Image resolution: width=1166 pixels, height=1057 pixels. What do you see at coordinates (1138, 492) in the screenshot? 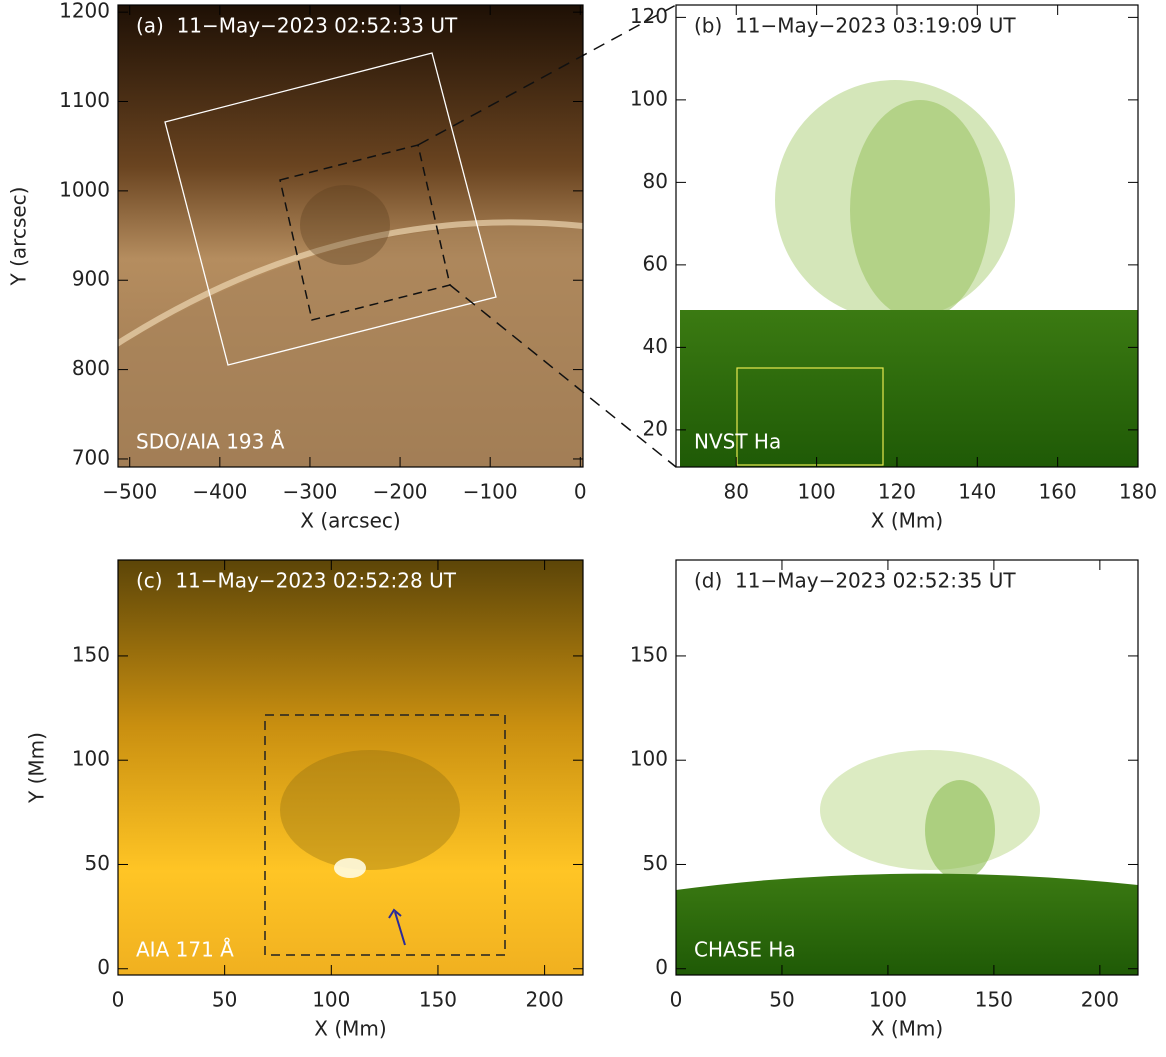
I see `x-tick-label: 180` at bounding box center [1138, 492].